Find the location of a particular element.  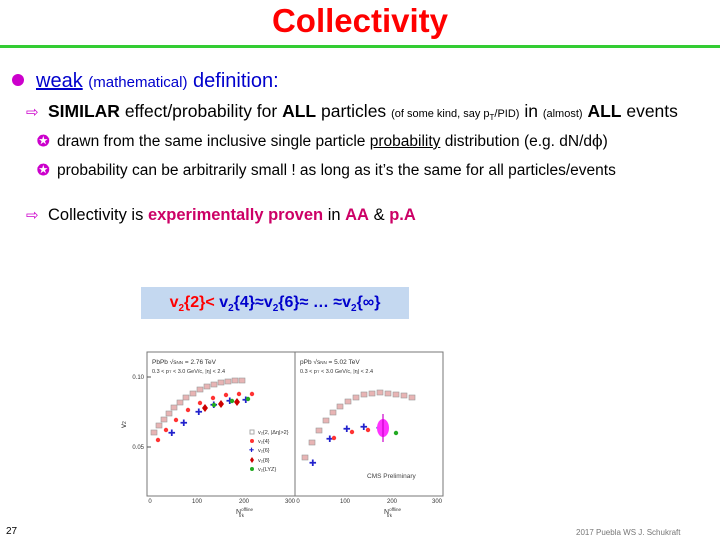

footer-credit: 2017 Puebla WS J. Schukraft is located at coordinates (628, 532).